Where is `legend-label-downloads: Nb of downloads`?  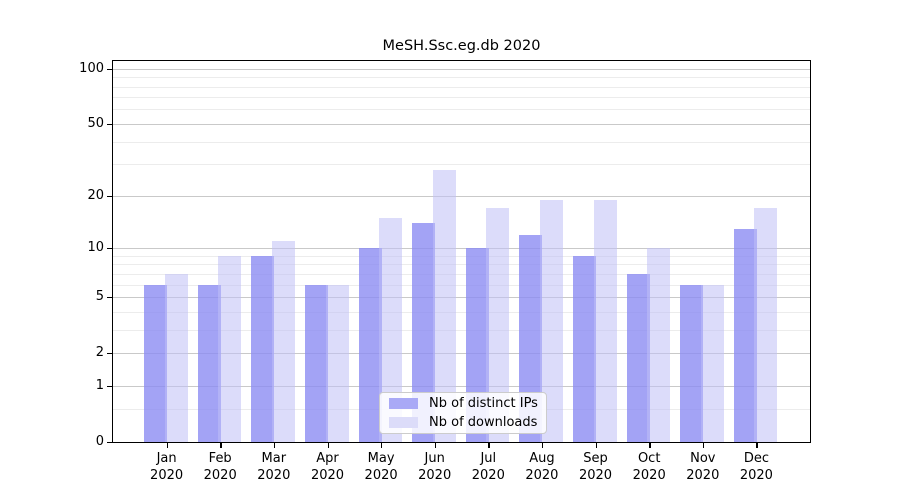 legend-label-downloads: Nb of downloads is located at coordinates (483, 422).